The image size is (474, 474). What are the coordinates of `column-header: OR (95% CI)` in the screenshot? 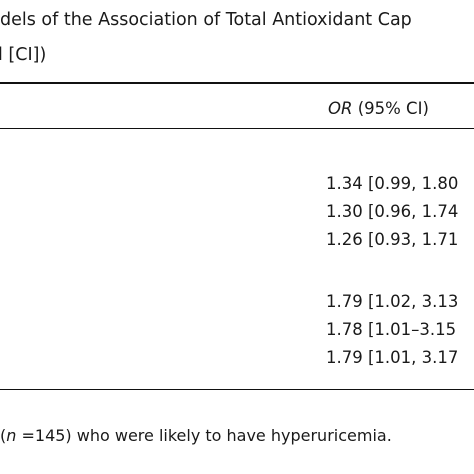 It's located at (378, 109).